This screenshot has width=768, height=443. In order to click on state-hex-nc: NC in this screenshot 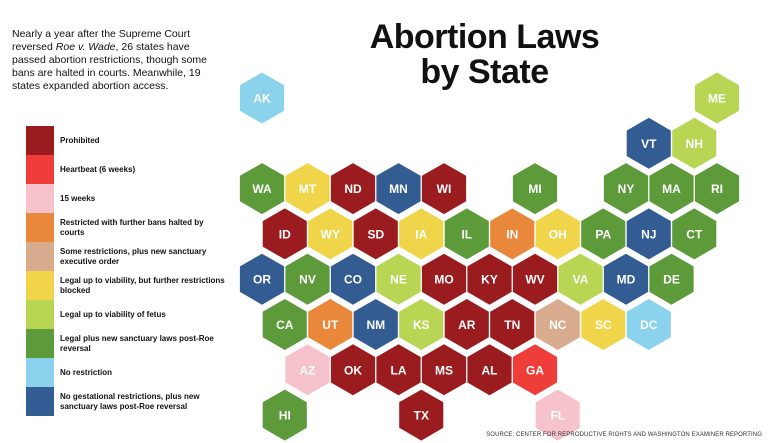, I will do `click(557, 324)`.